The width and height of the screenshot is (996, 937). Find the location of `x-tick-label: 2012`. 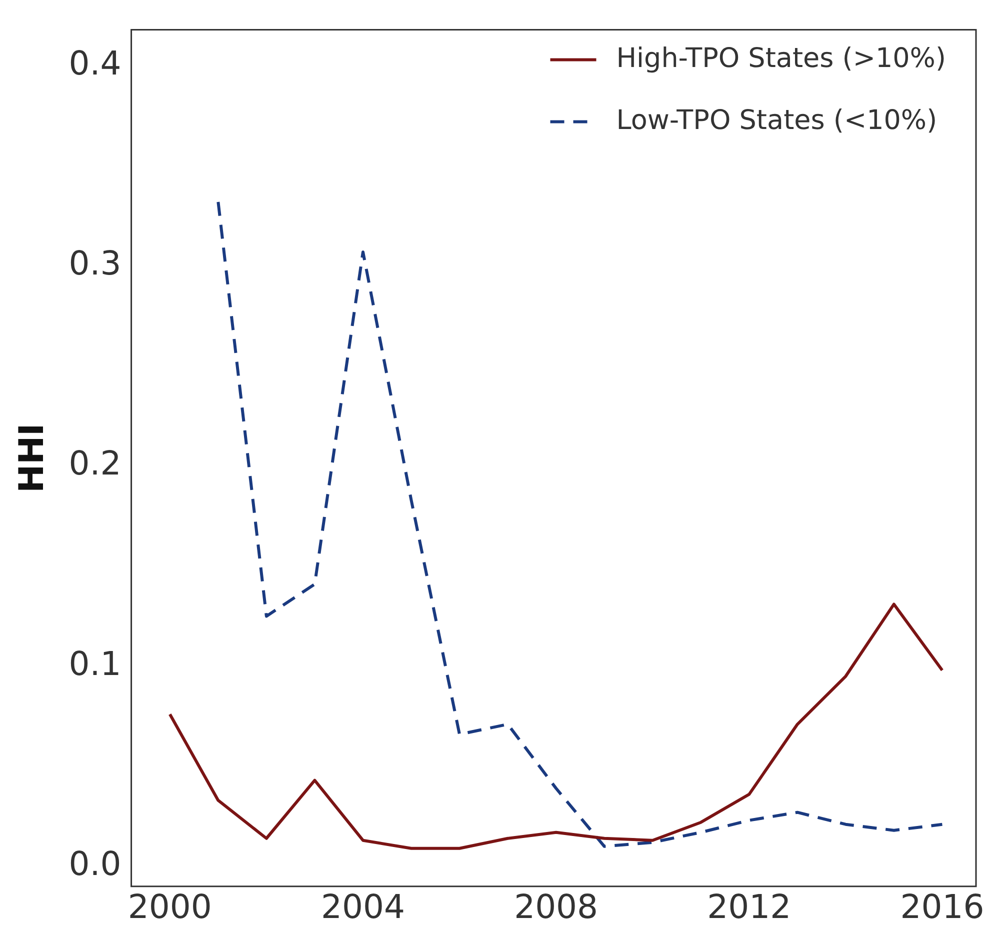

x-tick-label: 2012 is located at coordinates (749, 906).